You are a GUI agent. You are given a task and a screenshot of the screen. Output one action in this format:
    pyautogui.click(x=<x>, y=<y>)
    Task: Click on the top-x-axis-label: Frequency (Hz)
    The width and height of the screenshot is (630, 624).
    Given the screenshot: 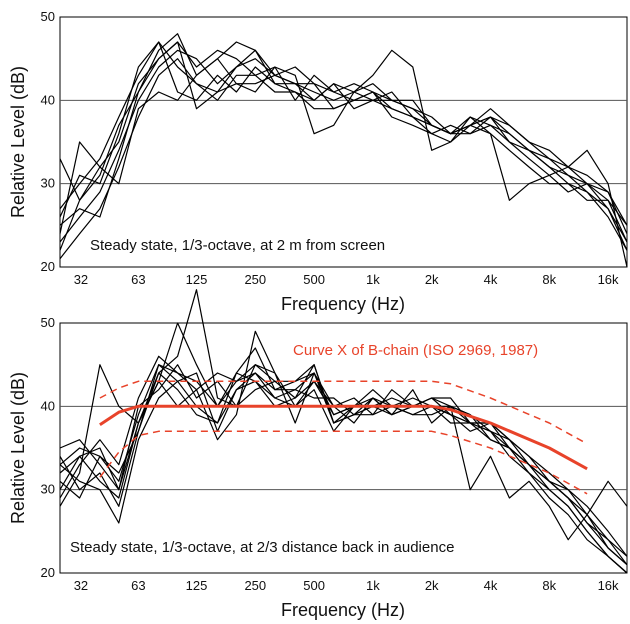 What is the action you would take?
    pyautogui.click(x=343, y=304)
    